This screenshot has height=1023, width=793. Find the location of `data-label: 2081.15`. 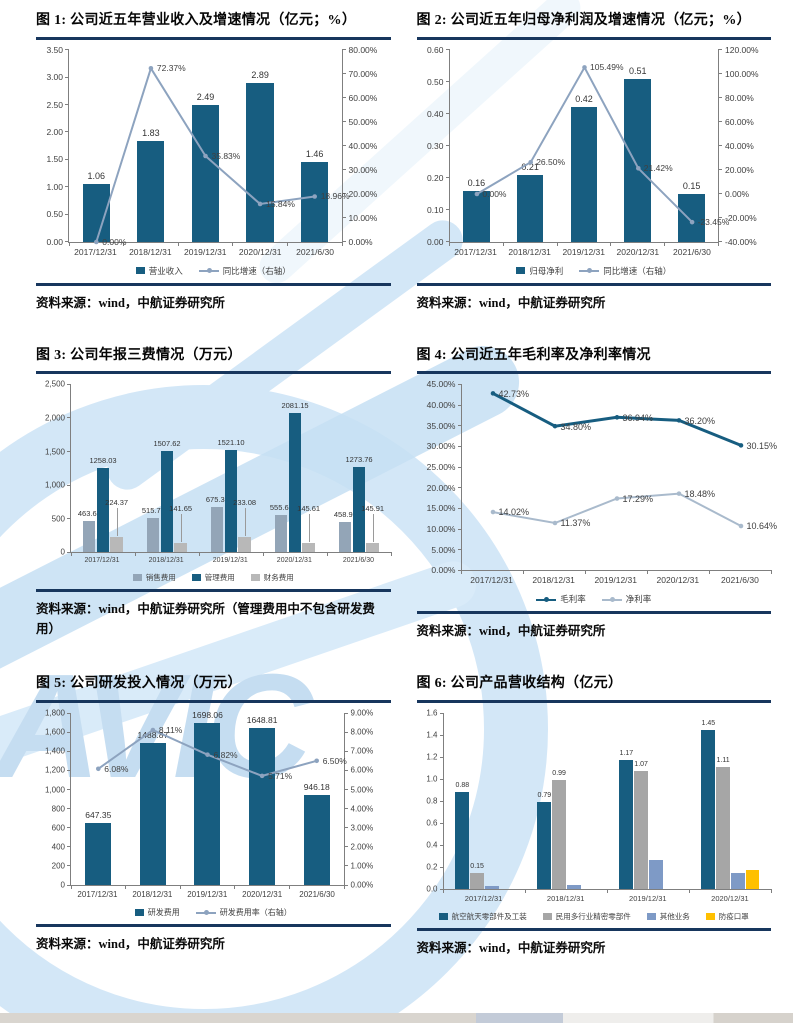

data-label: 2081.15 is located at coordinates (295, 405).